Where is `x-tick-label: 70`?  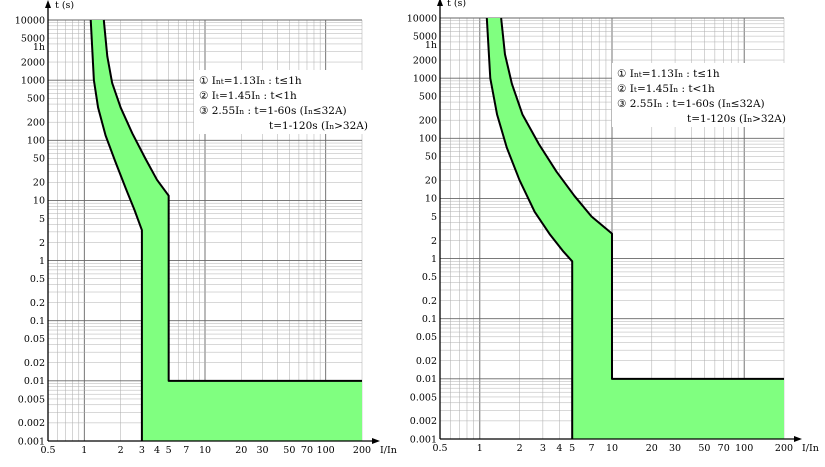
x-tick-label: 70 is located at coordinates (307, 450).